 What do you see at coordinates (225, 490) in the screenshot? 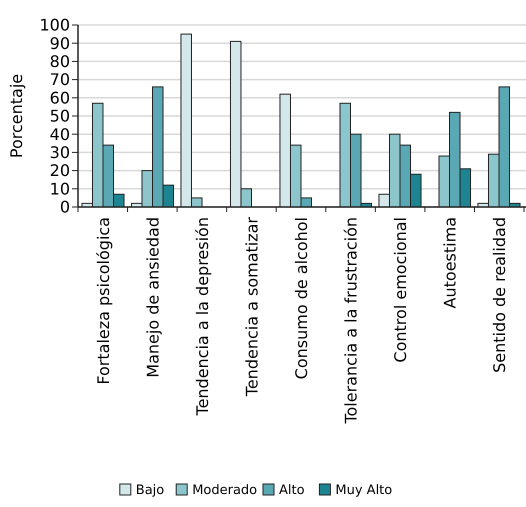
I see `legend-label: Moderado` at bounding box center [225, 490].